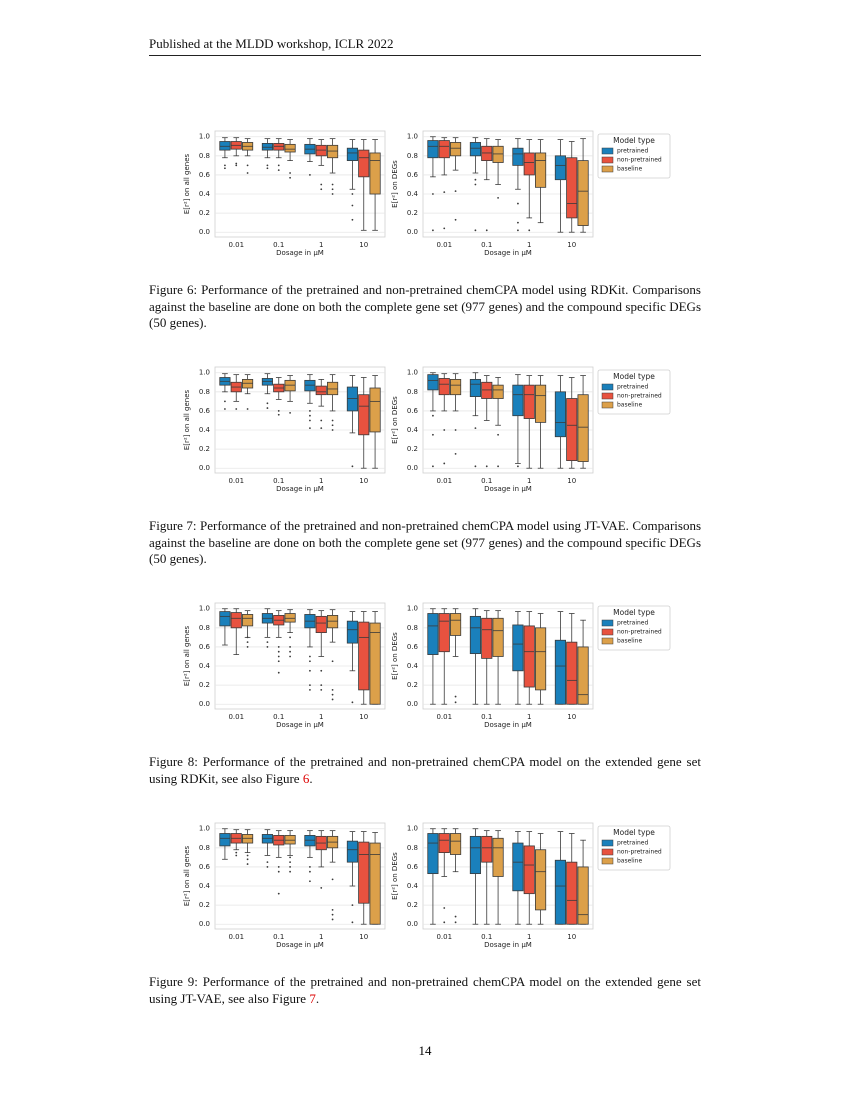  What do you see at coordinates (486, 937) in the screenshot?
I see `x-tick-label: 0.1` at bounding box center [486, 937].